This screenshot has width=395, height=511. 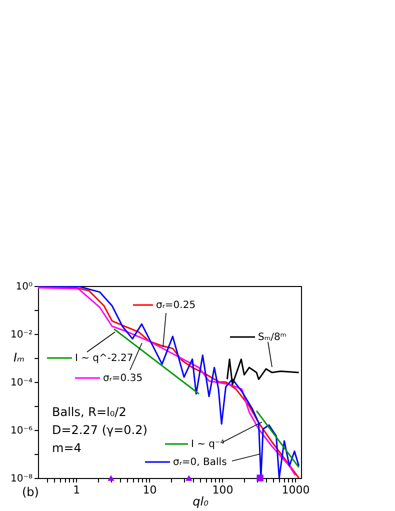 I want to click on x-tick-label: 1000, so click(x=296, y=490).